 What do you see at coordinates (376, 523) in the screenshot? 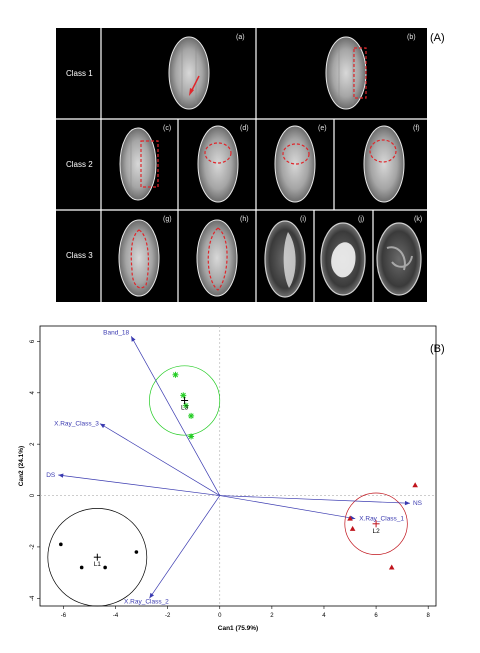
I see `confidence-circle-l2` at bounding box center [376, 523].